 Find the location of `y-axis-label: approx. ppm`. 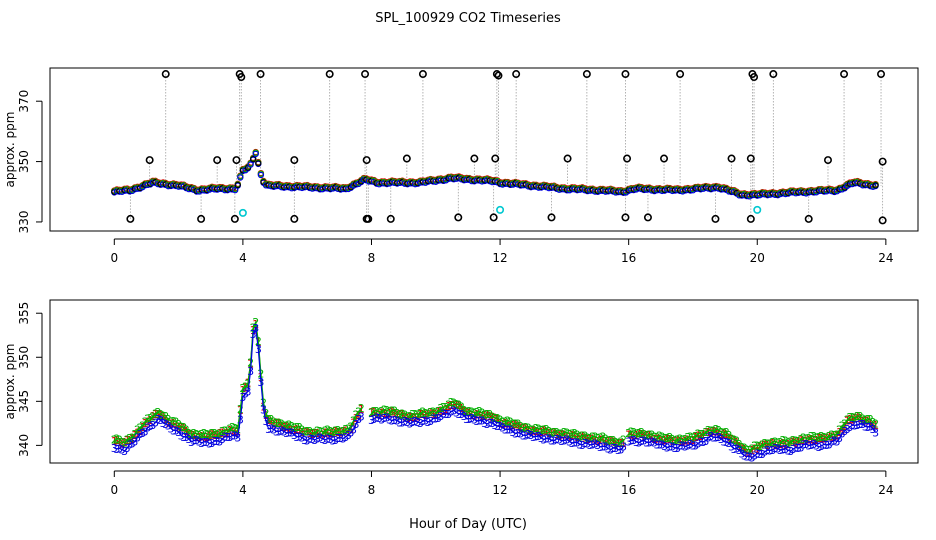

y-axis-label: approx. ppm is located at coordinates (10, 150).